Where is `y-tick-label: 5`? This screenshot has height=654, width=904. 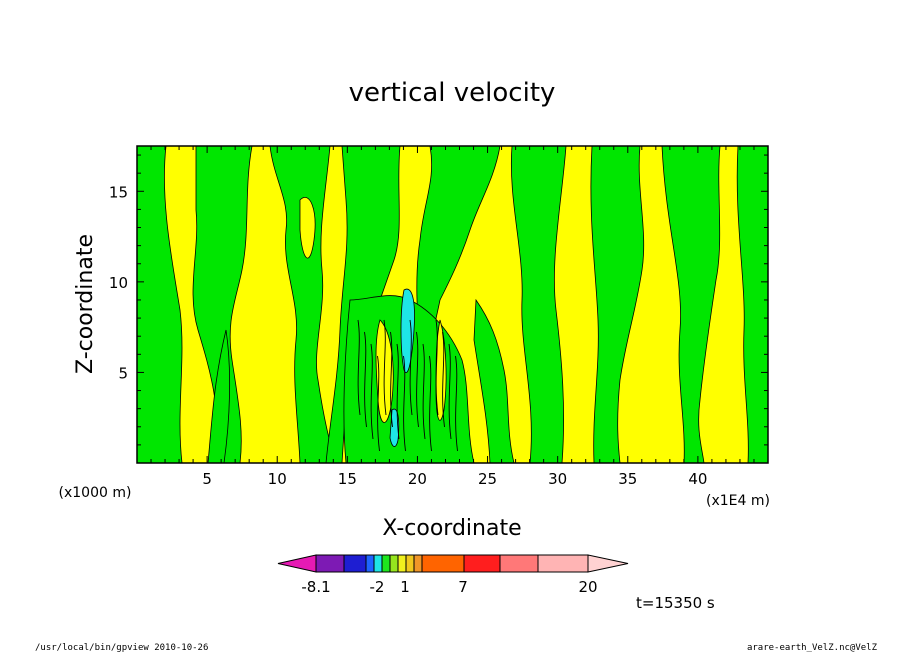 y-tick-label: 5 is located at coordinates (123, 373).